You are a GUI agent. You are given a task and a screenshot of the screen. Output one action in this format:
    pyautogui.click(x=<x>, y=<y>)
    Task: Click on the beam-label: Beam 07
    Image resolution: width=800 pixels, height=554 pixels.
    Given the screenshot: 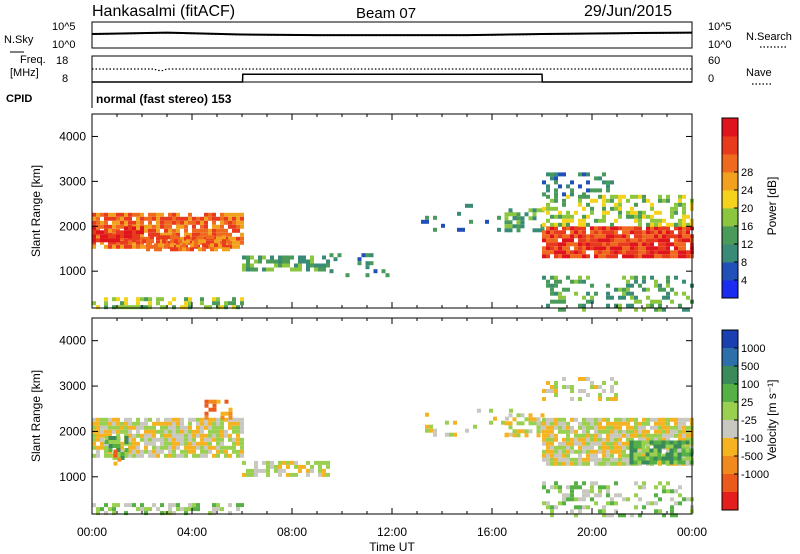 What is the action you would take?
    pyautogui.click(x=386, y=13)
    